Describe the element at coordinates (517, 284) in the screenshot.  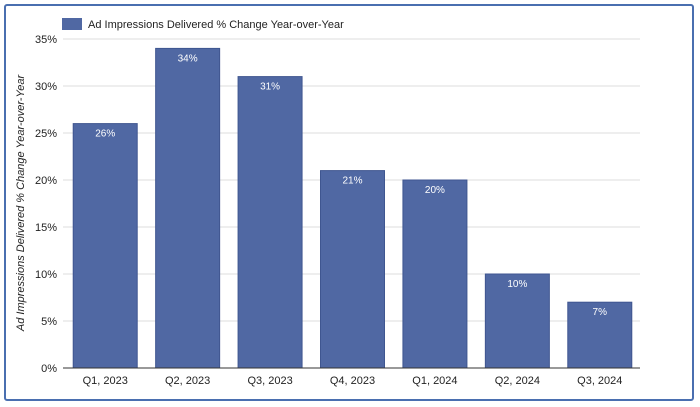
I see `bar-value-label: 10%` at that location.